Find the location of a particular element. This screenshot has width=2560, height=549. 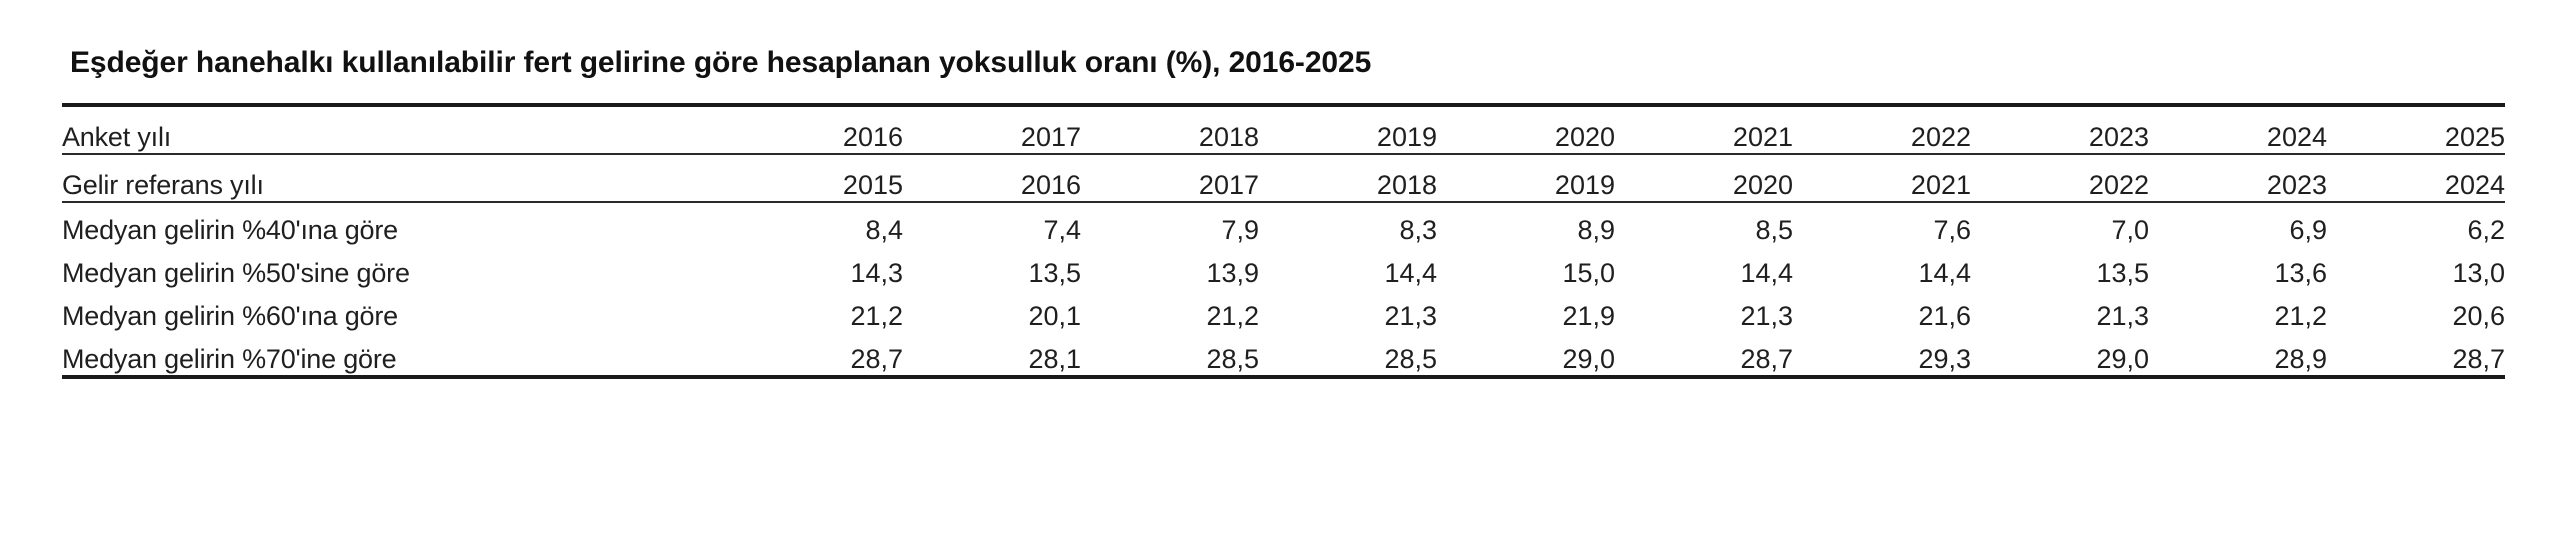

header-cell-income-year-2: 2016 is located at coordinates (992, 177).